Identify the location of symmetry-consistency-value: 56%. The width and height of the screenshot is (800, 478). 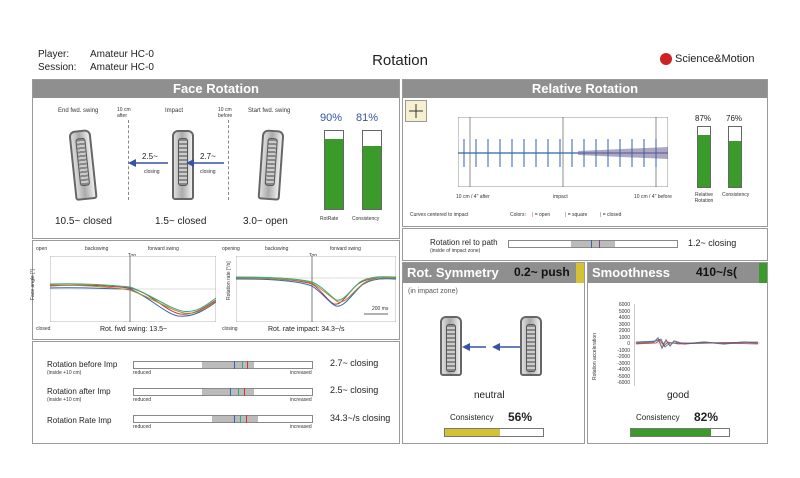
(520, 417).